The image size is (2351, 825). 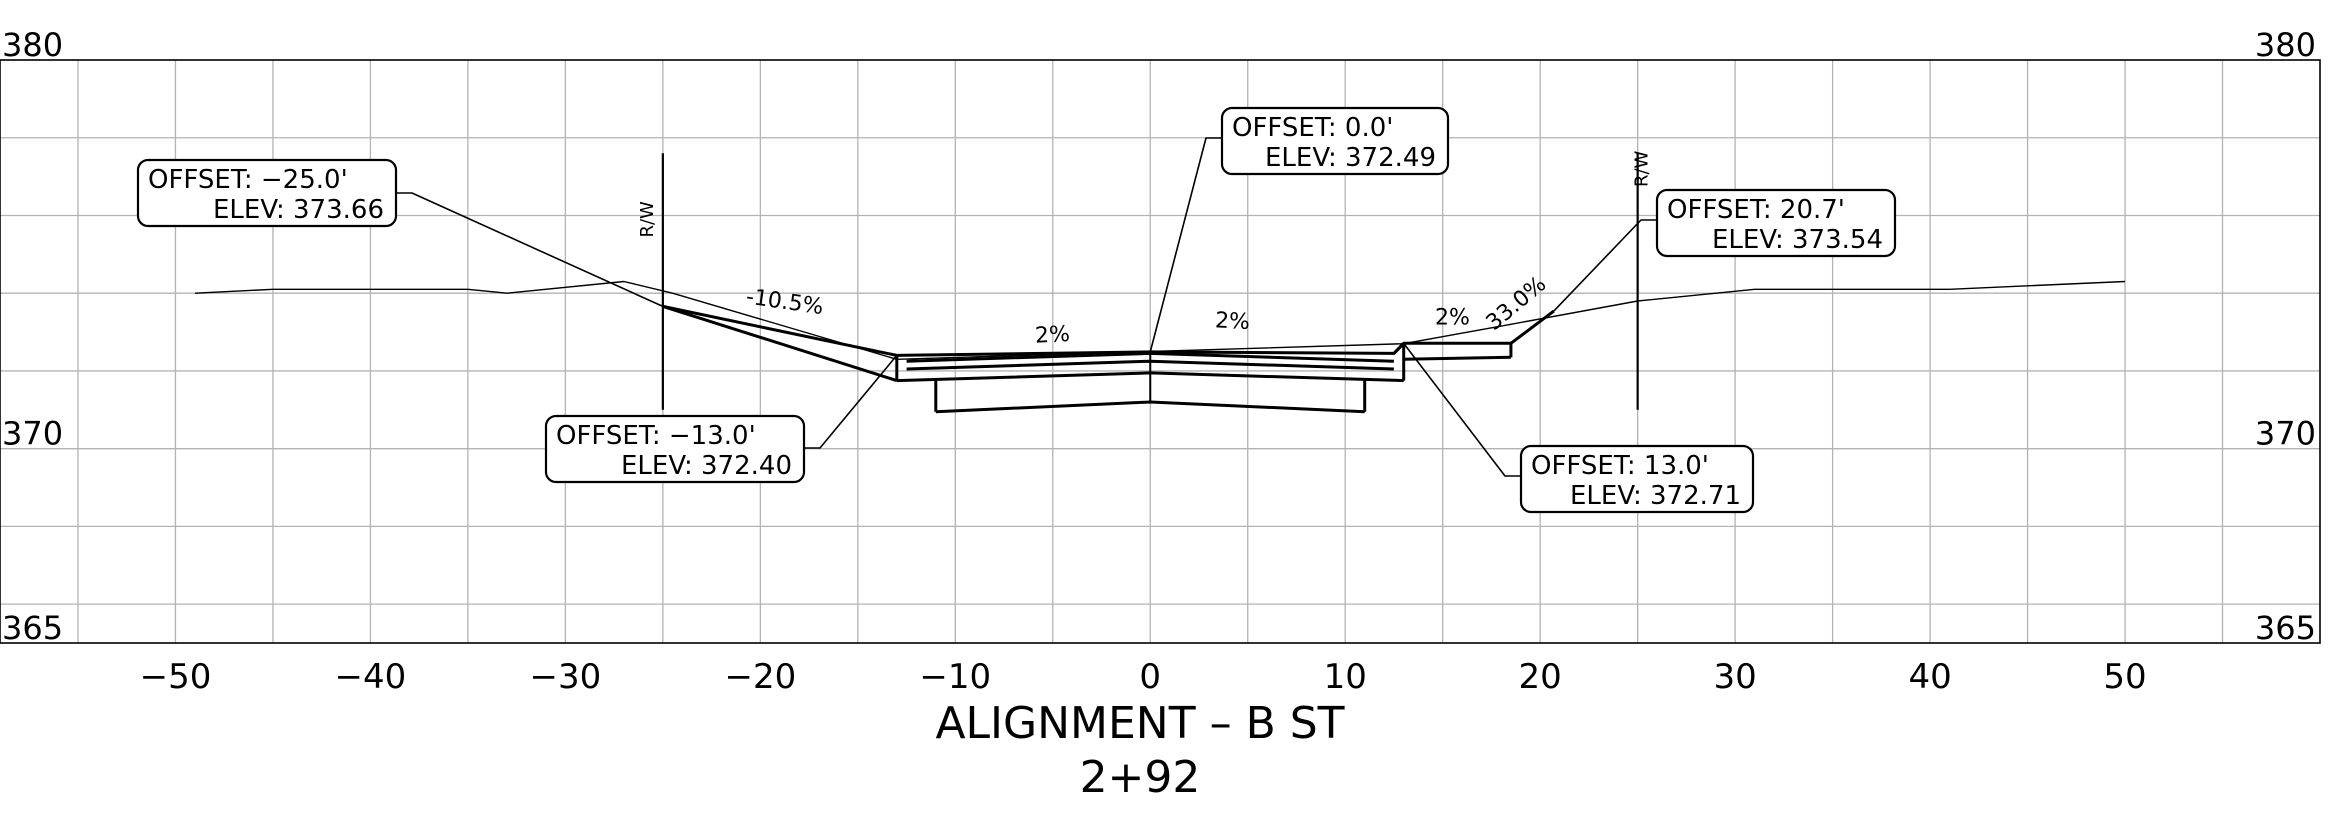 I want to click on offset-tick-label: 30, so click(x=1734, y=677).